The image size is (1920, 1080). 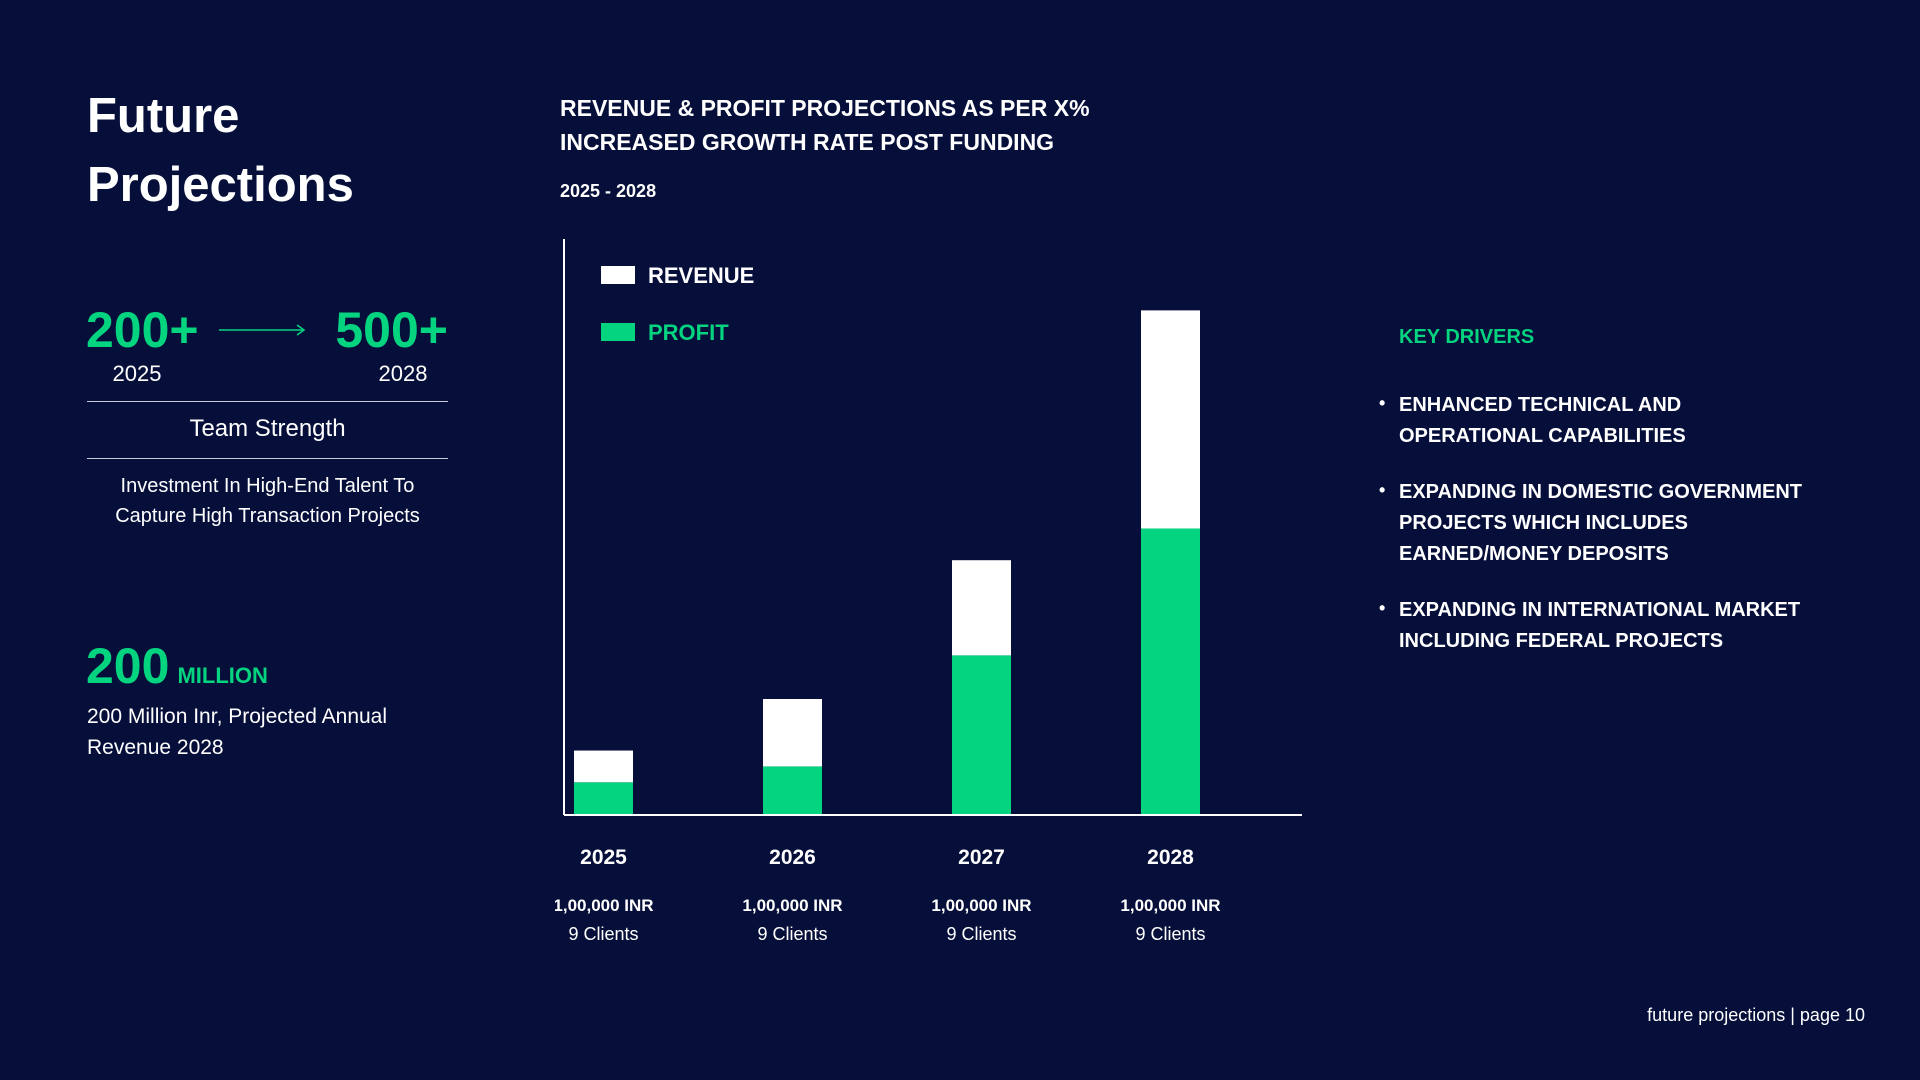 I want to click on x-tick-label: 2027, so click(x=981, y=857).